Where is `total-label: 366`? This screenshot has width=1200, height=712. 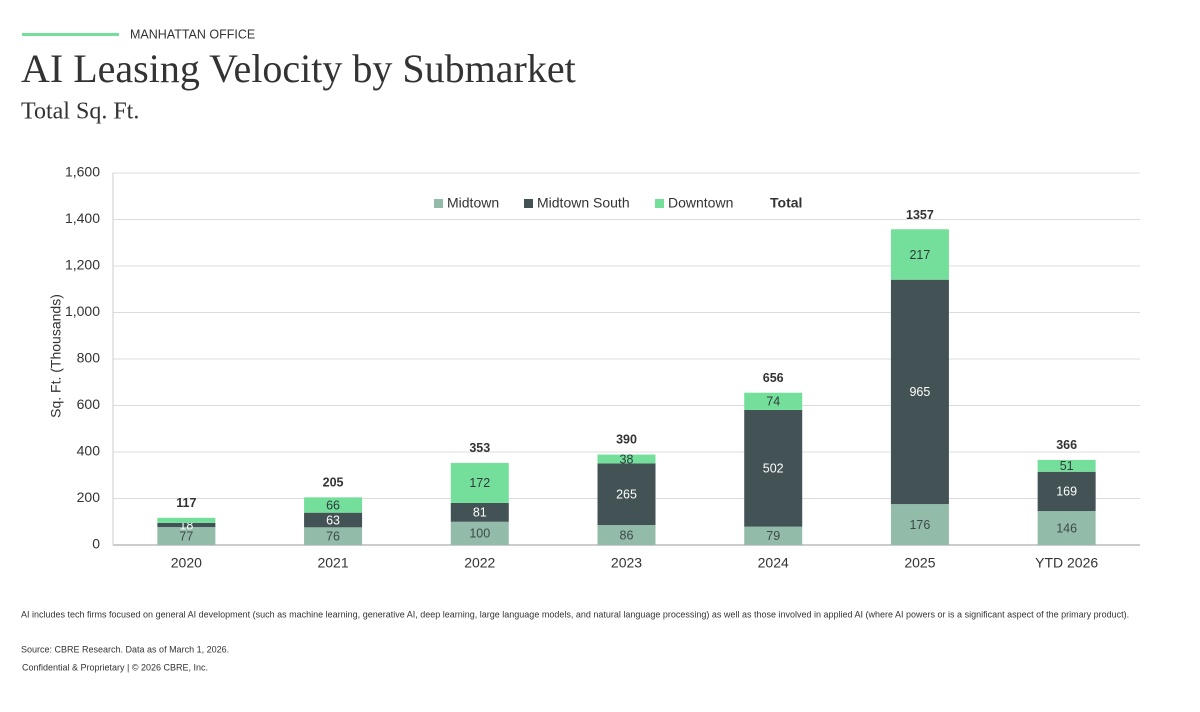
total-label: 366 is located at coordinates (1066, 445).